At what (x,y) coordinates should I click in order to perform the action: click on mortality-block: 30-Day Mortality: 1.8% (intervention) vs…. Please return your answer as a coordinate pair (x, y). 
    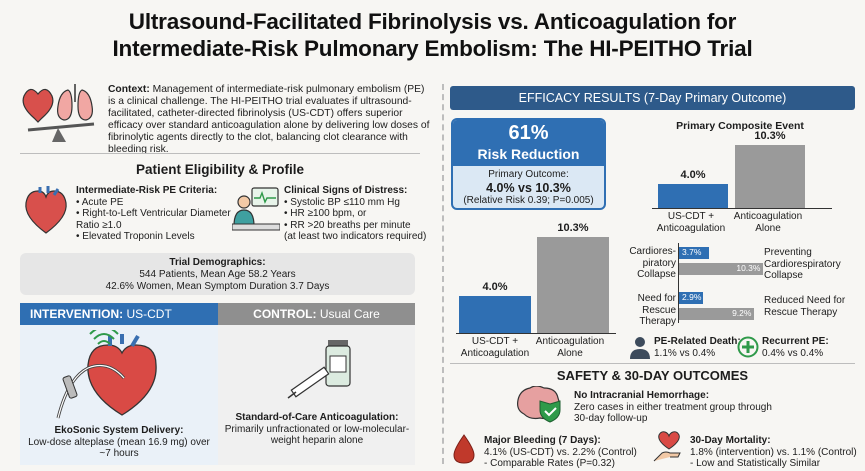
    Looking at the image, I should click on (776, 452).